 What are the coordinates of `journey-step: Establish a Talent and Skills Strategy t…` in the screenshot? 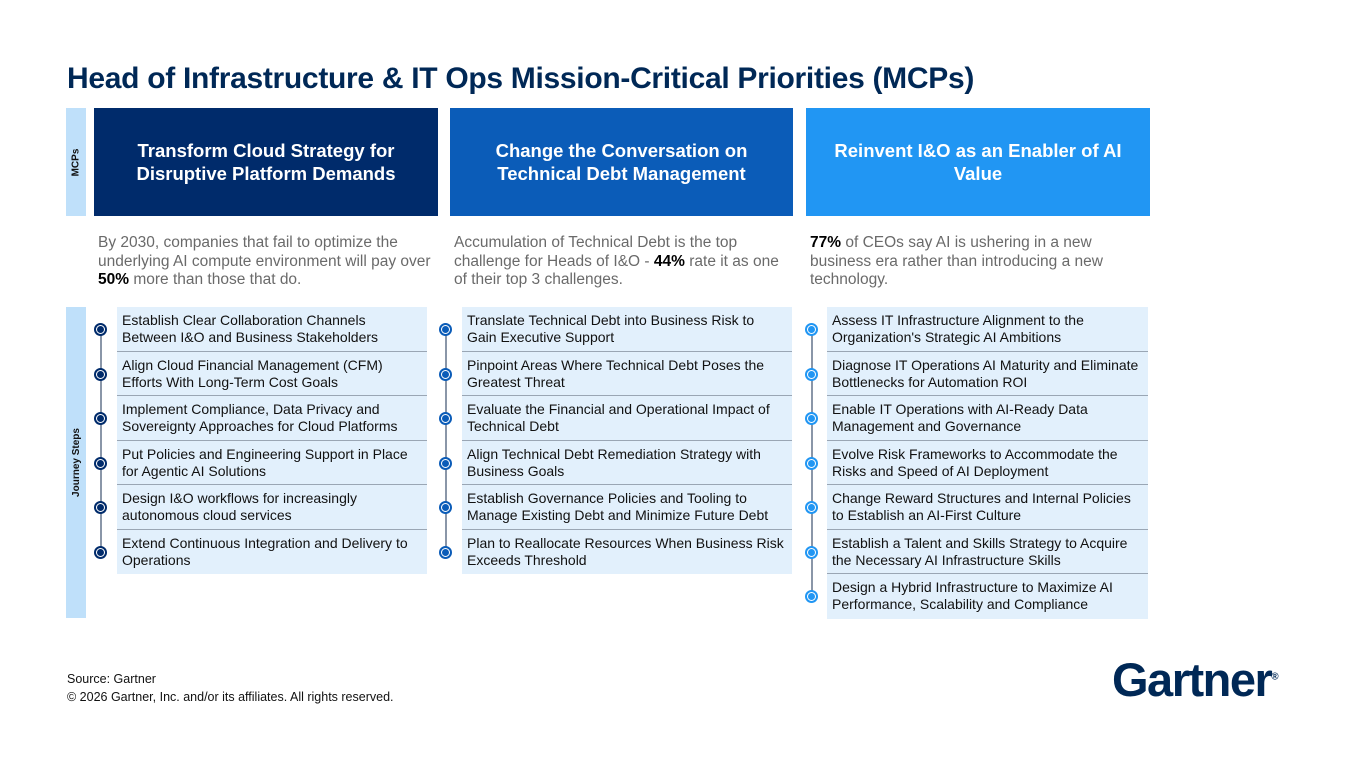 It's located at (987, 551).